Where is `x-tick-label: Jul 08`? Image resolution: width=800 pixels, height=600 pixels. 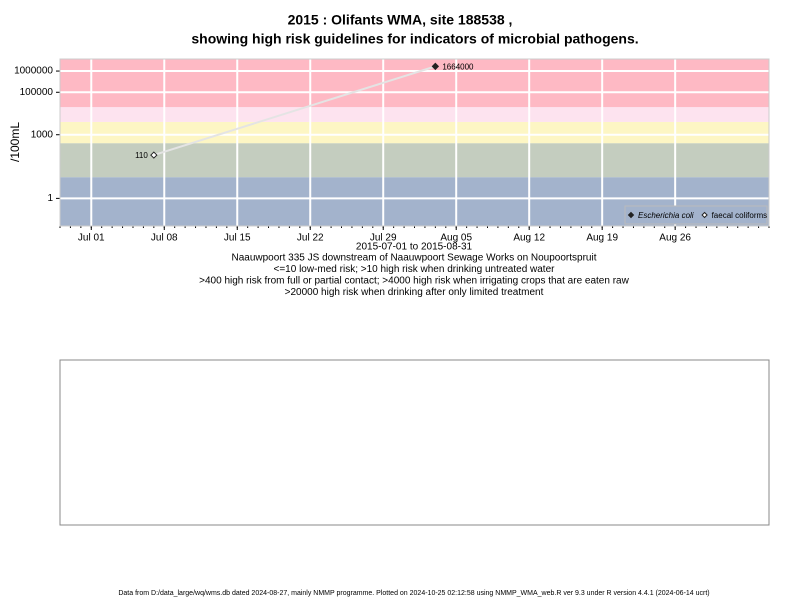
x-tick-label: Jul 08 is located at coordinates (164, 238).